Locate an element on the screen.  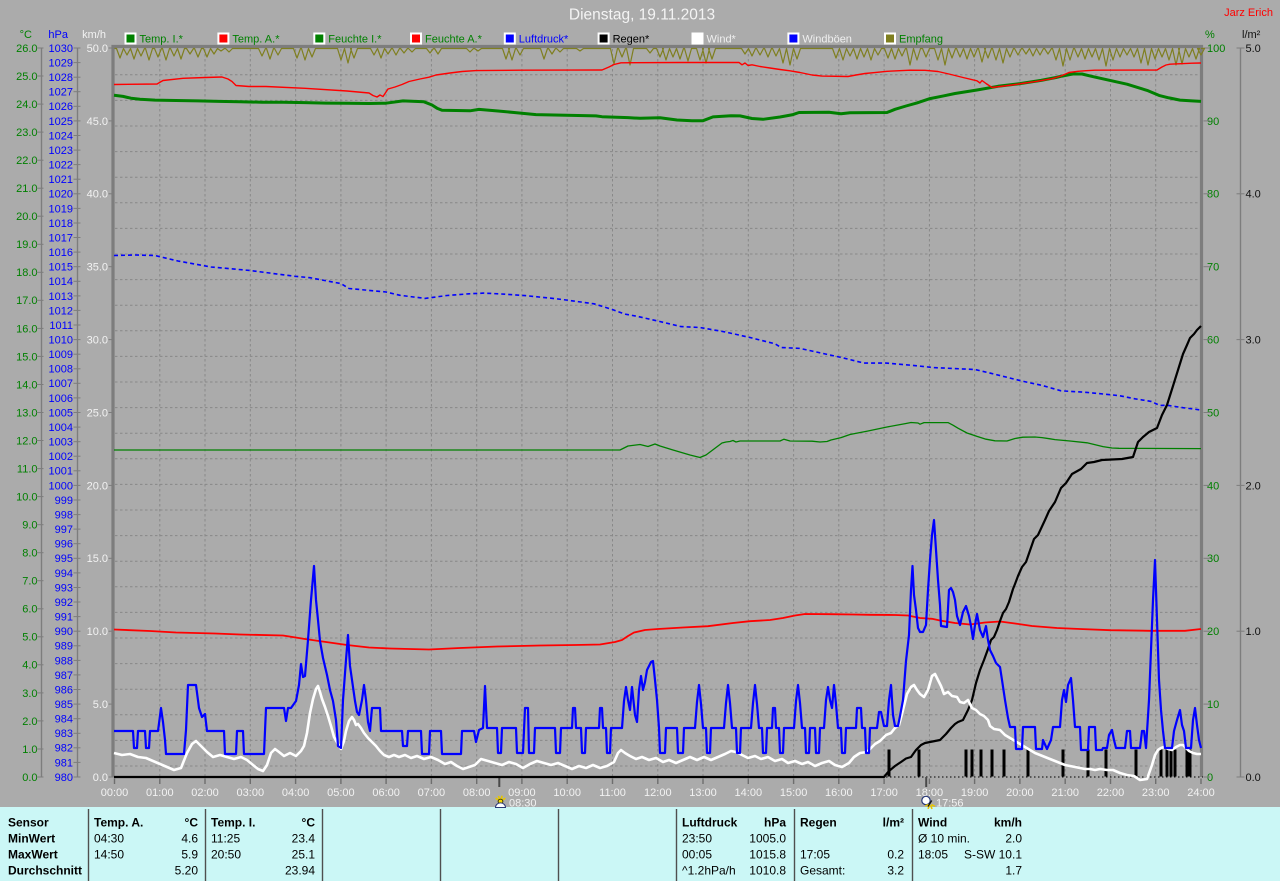
svg-text: 0.2 is located at coordinates (895, 855).